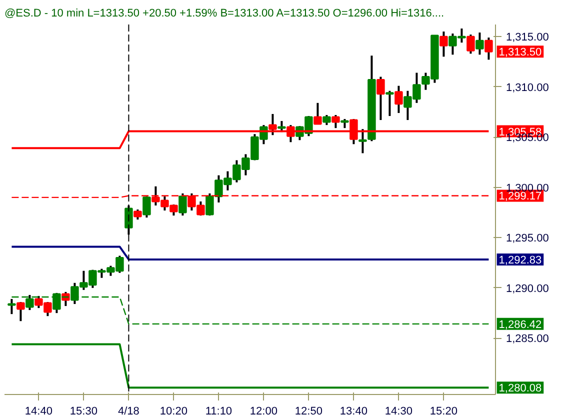  What do you see at coordinates (444, 412) in the screenshot?
I see `x-tick-label: 15:20` at bounding box center [444, 412].